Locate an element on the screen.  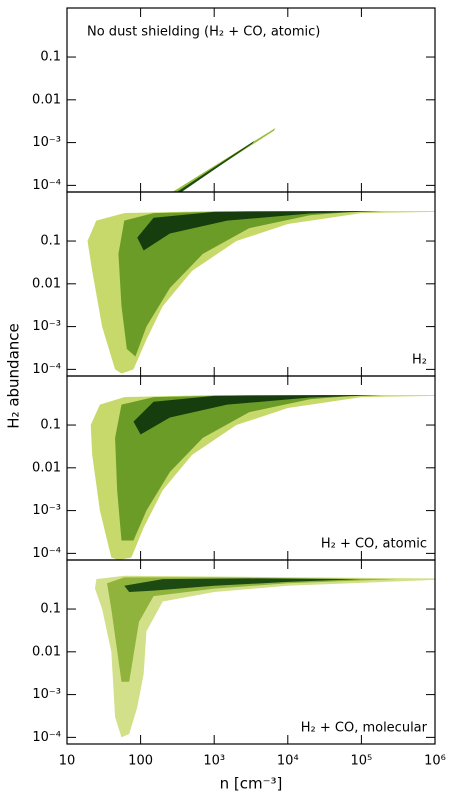
x-tick-label: 100 is located at coordinates (140, 761).